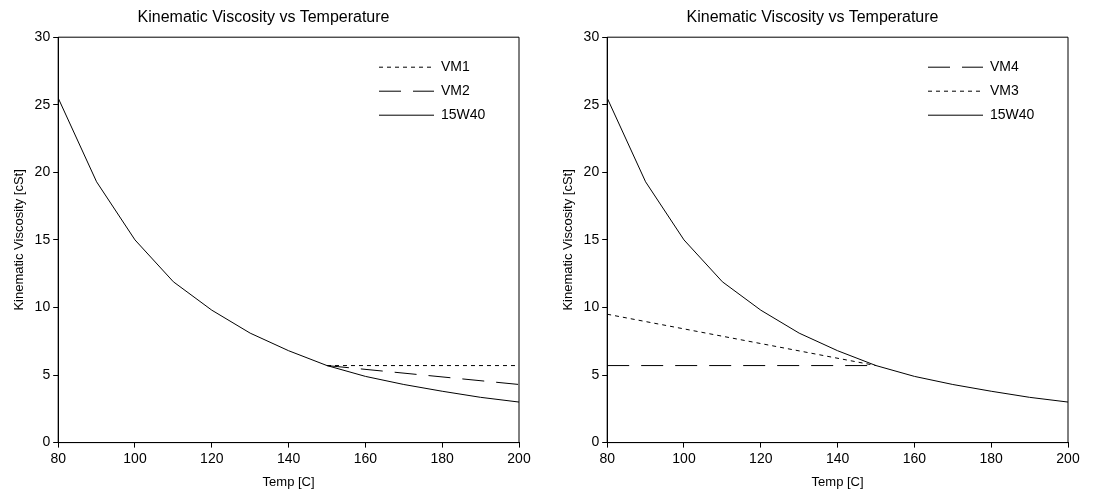 The height and width of the screenshot is (494, 1099). What do you see at coordinates (455, 66) in the screenshot?
I see `legend-label: VM1` at bounding box center [455, 66].